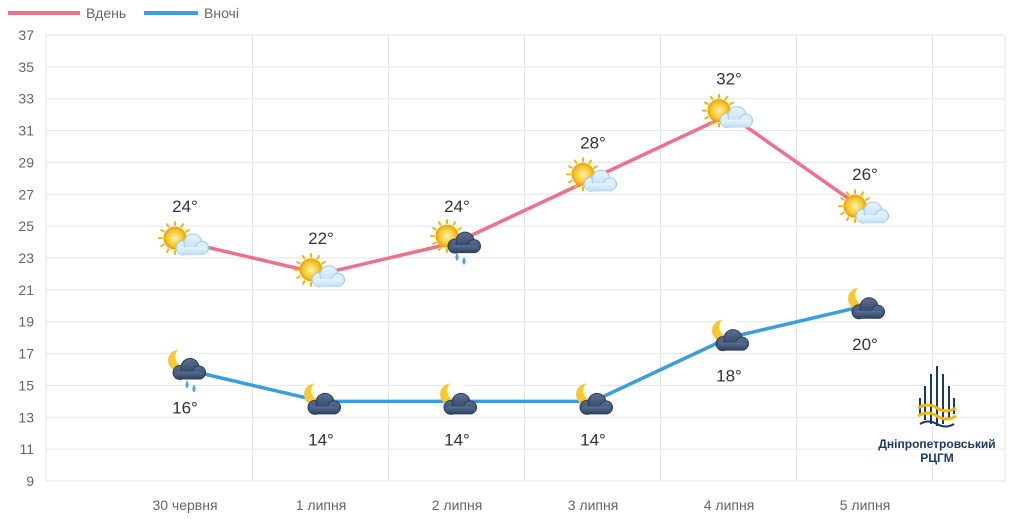 This screenshot has width=1024, height=519. What do you see at coordinates (937, 444) in the screenshot?
I see `logo-org-name: Дніпропетровський` at bounding box center [937, 444].